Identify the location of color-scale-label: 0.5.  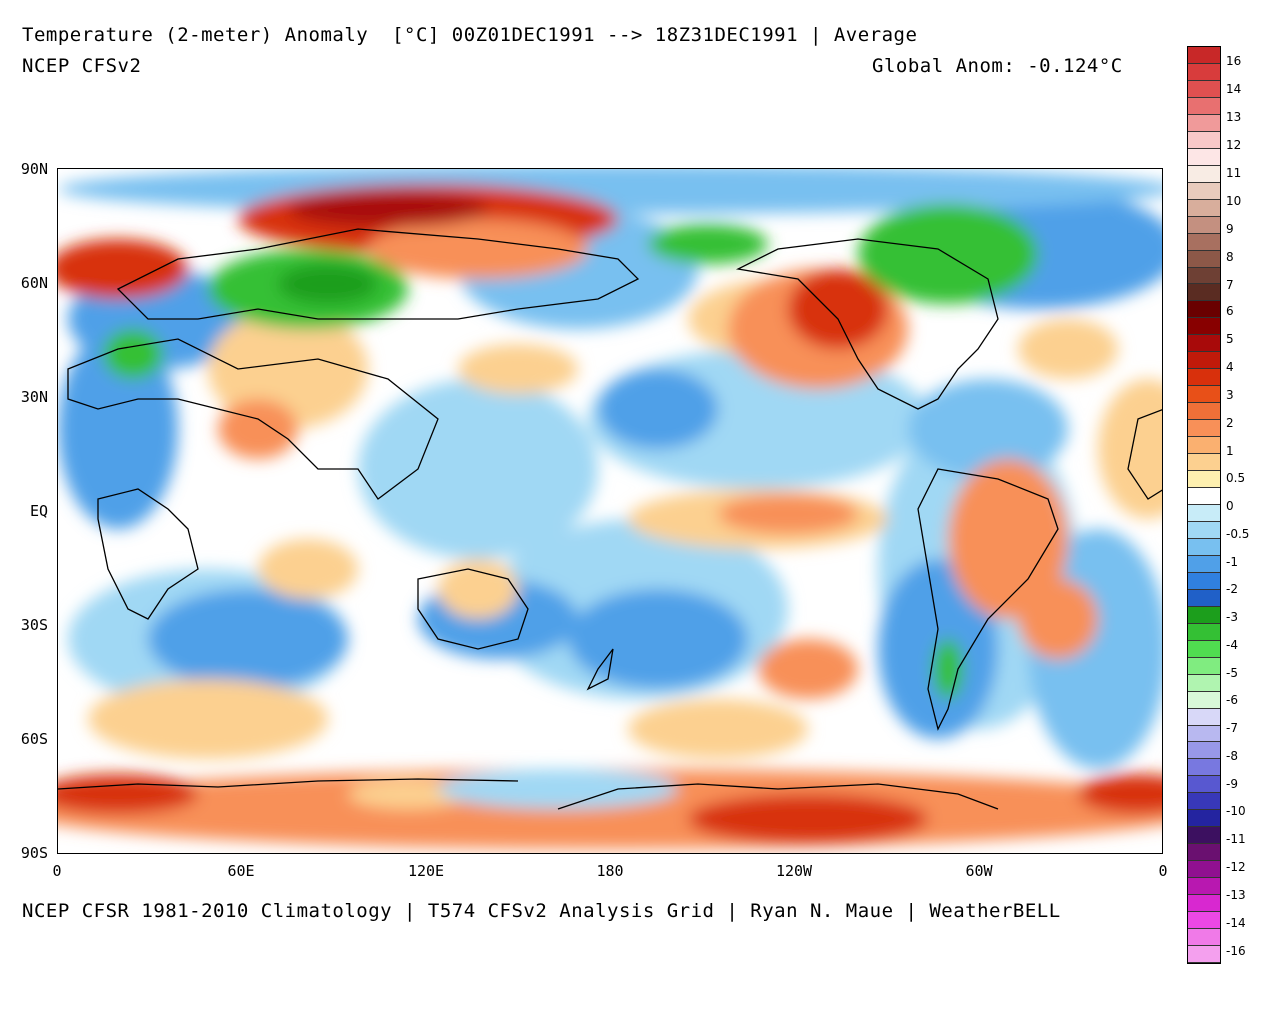
(1236, 478).